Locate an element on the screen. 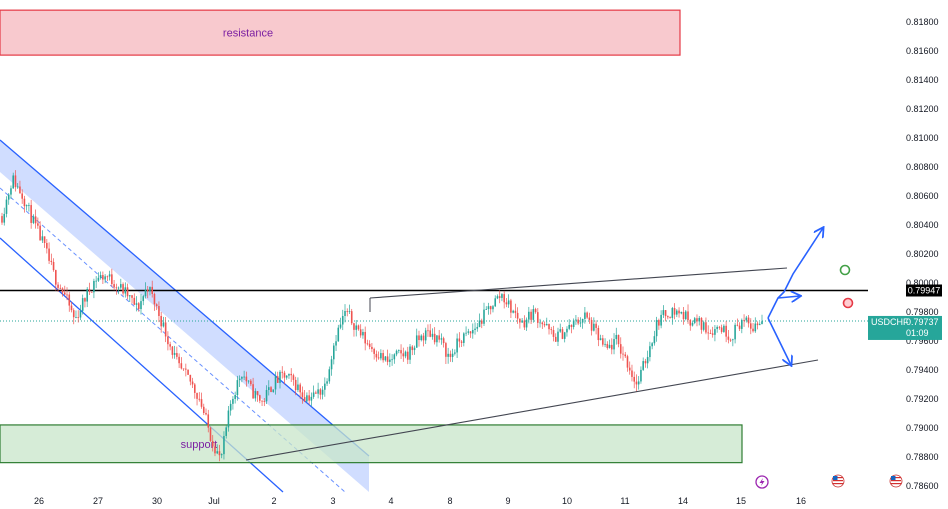 Image resolution: width=948 pixels, height=509 pixels. y-tick-label: 0.79600 is located at coordinates (922, 341).